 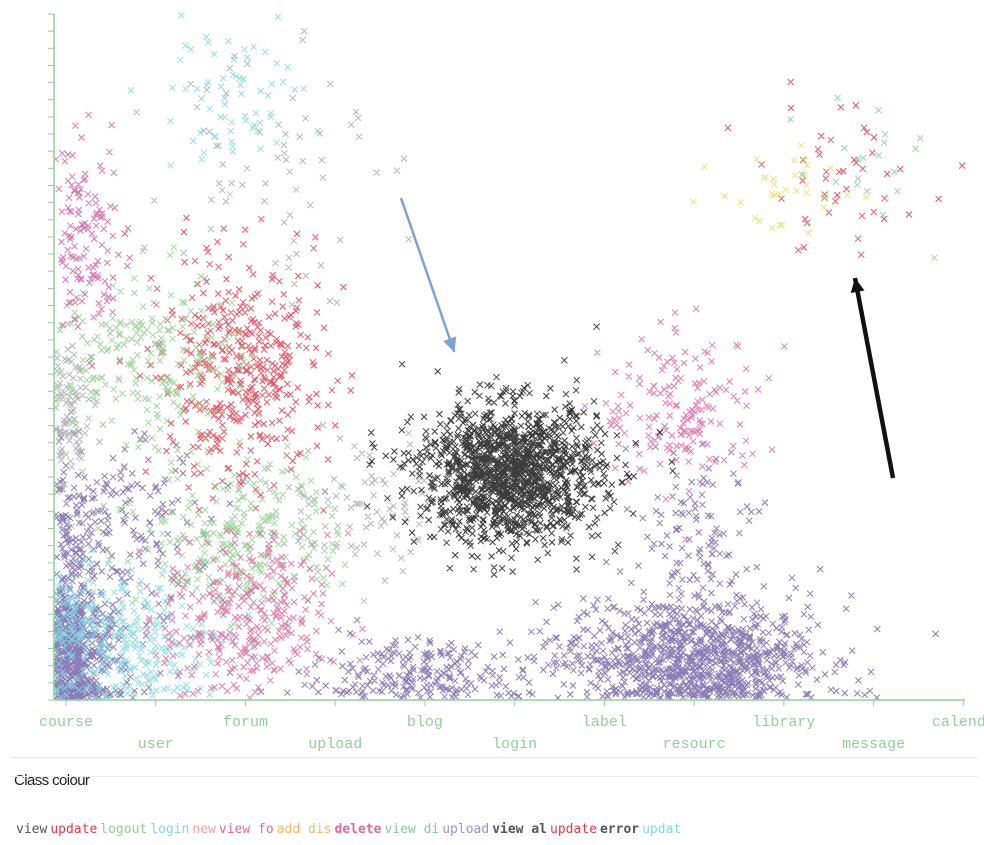 I want to click on x-tick-label: login, so click(x=514, y=744).